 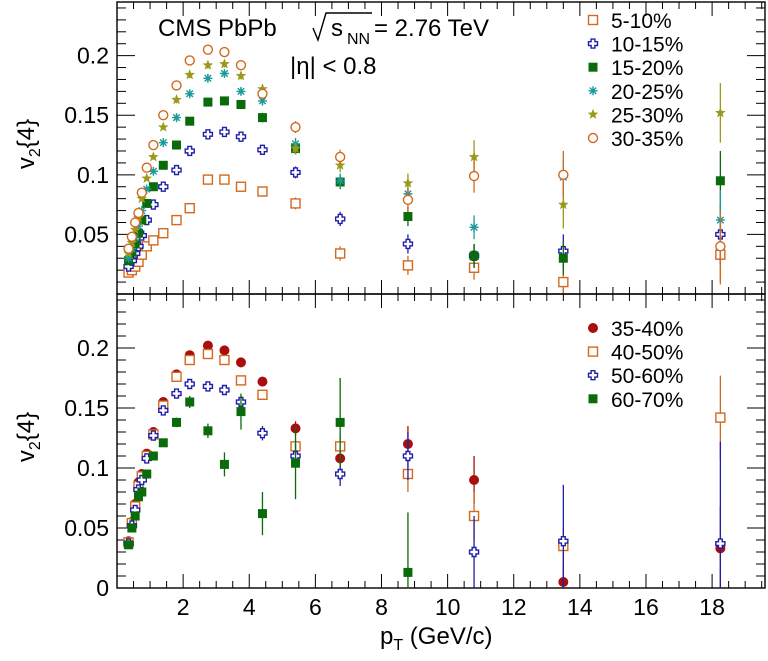 I want to click on x-tick-label: 10, so click(x=448, y=607).